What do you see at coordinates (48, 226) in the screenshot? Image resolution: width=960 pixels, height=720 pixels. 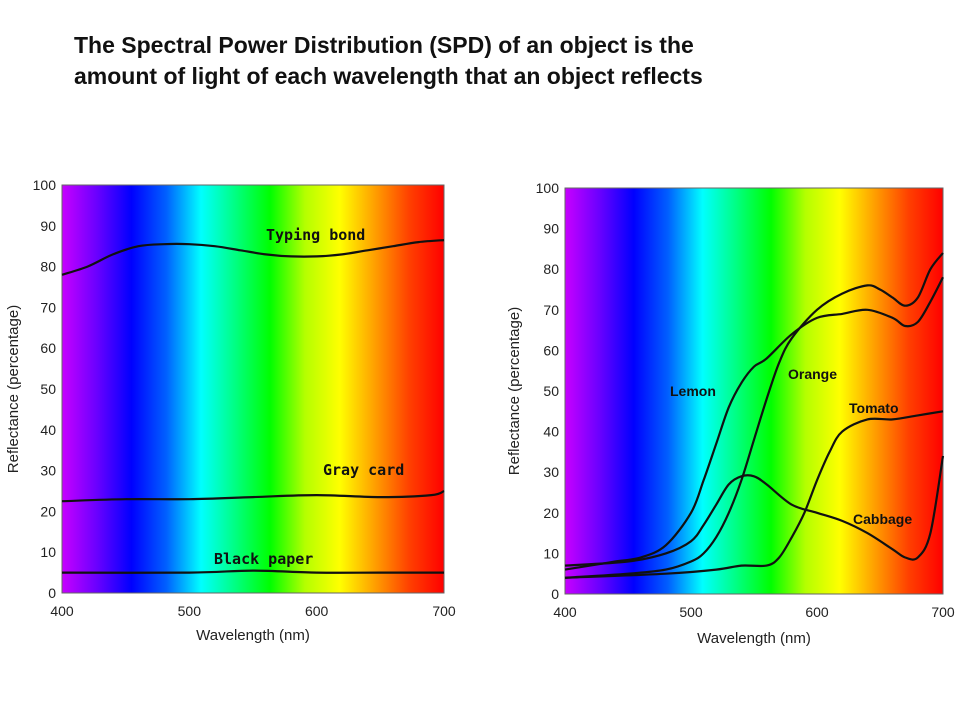 I see `left-y-tick-label: 90` at bounding box center [48, 226].